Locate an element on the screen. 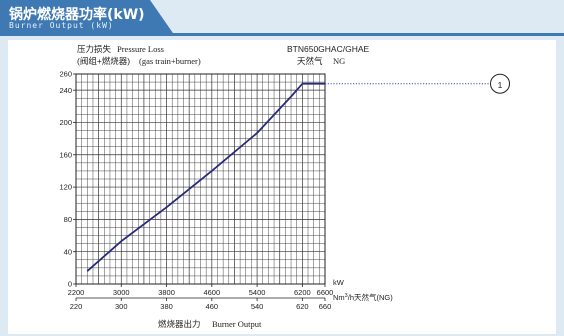 The height and width of the screenshot is (336, 564). chart-subtitle: Burner Output (kW) is located at coordinates (61, 25).